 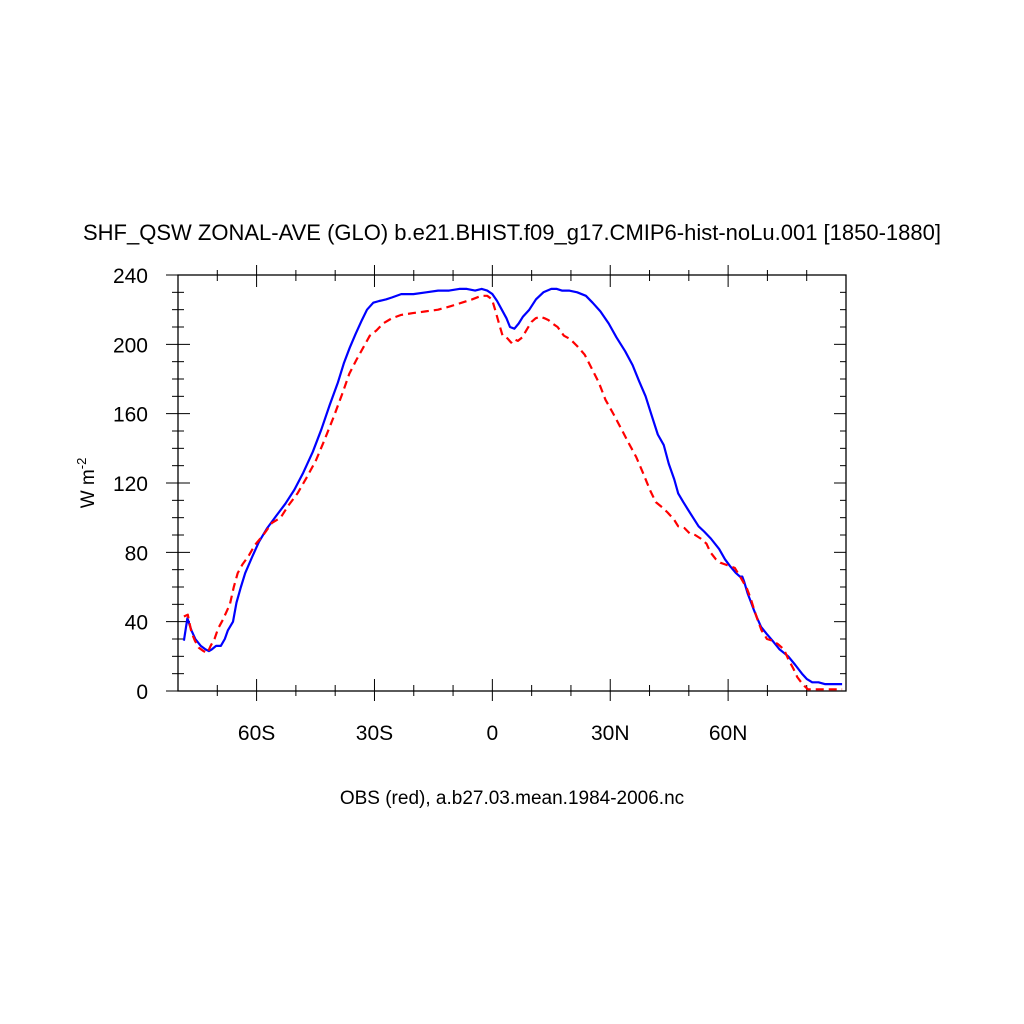 I want to click on y-tick-label: 80, so click(x=136, y=553).